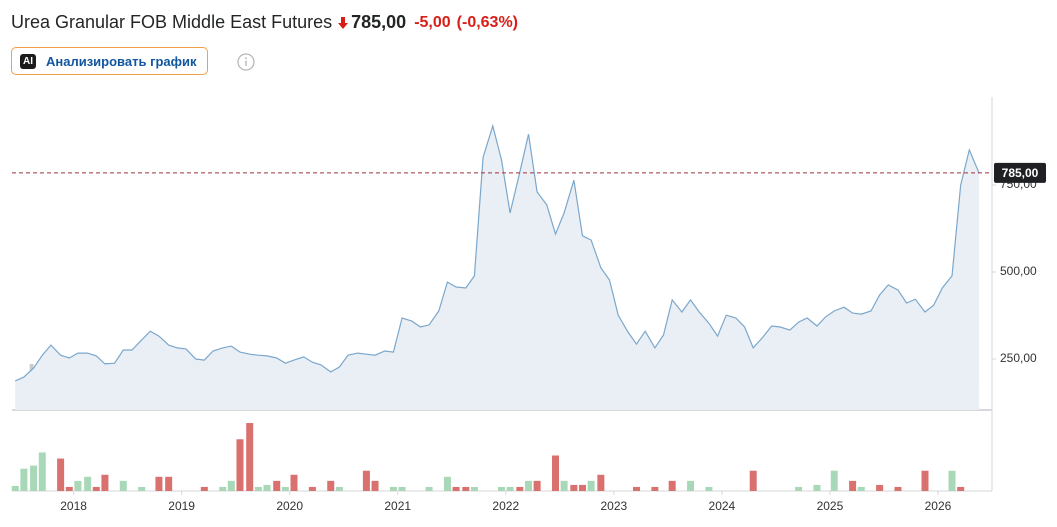 The width and height of the screenshot is (1057, 527). What do you see at coordinates (246, 62) in the screenshot?
I see `info-icon` at bounding box center [246, 62].